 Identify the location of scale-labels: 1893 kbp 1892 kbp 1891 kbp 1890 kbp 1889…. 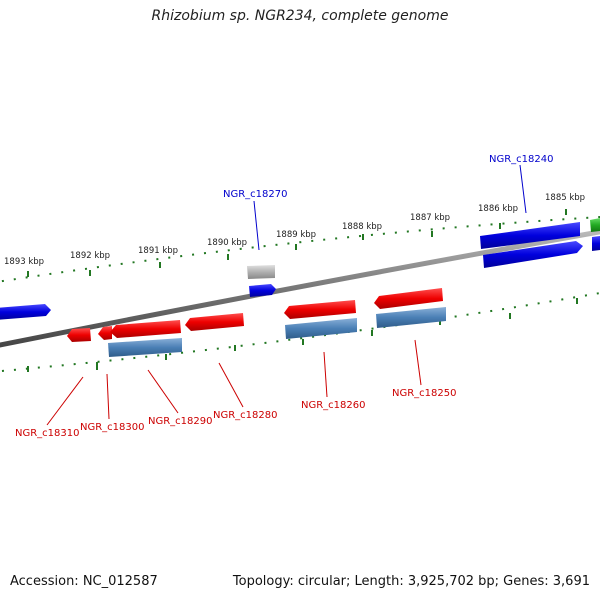
(294, 230).